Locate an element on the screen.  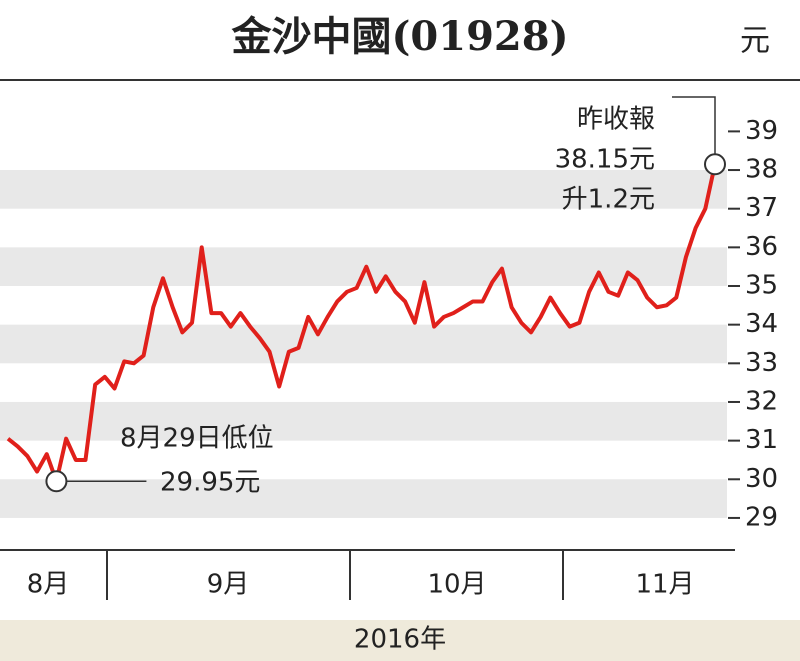
low-marker is located at coordinates (56, 481).